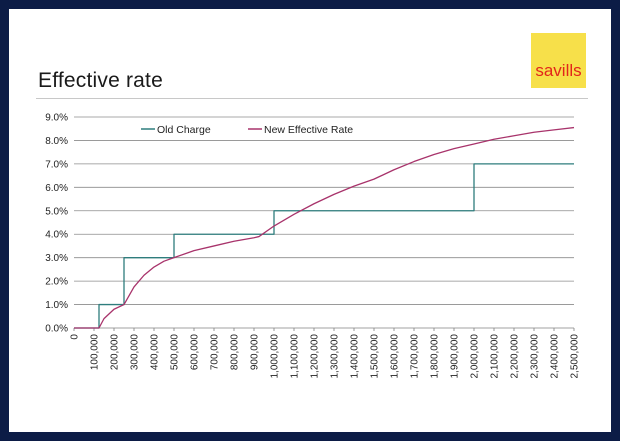 This screenshot has height=441, width=620. What do you see at coordinates (115, 352) in the screenshot?
I see `x-tick-label: 200,000` at bounding box center [115, 352].